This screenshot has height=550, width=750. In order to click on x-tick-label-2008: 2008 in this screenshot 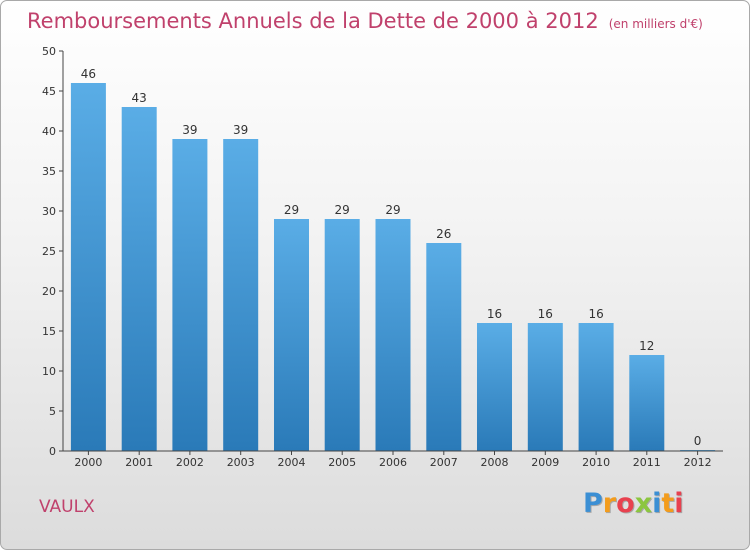, I will do `click(495, 462)`.